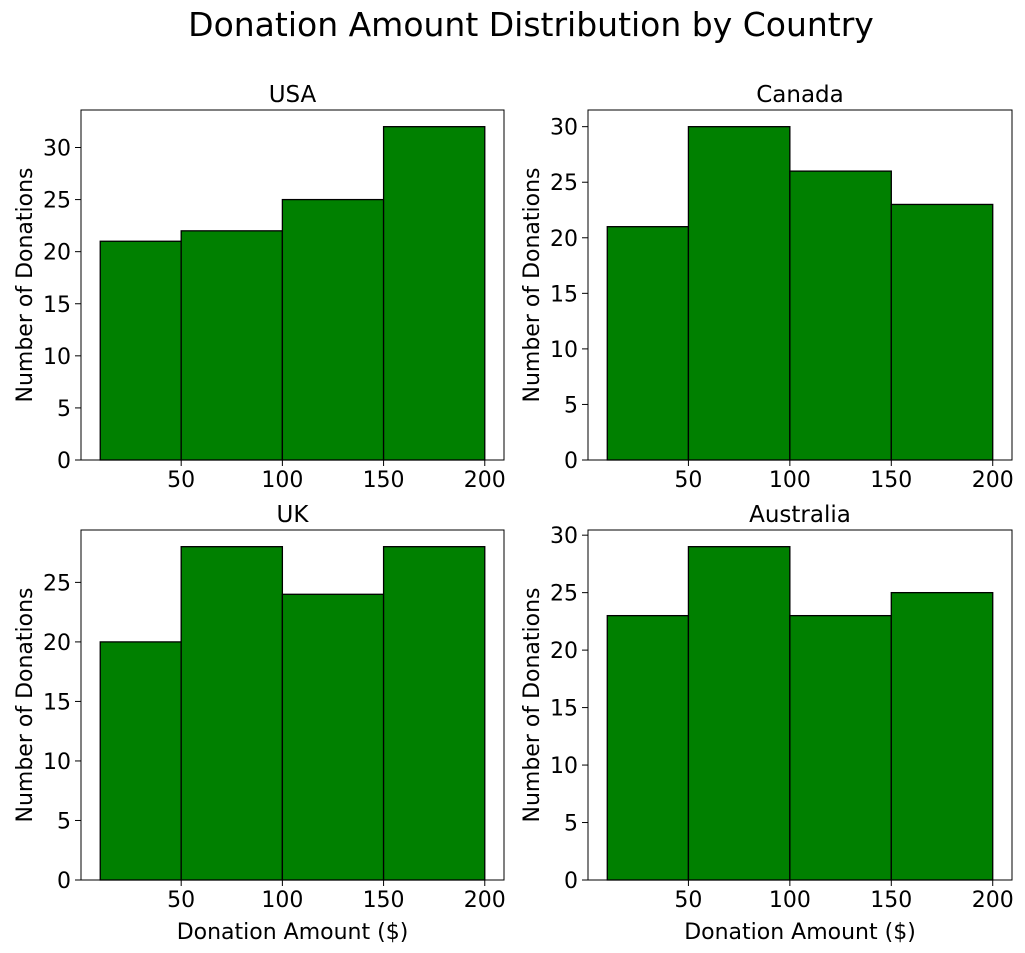 The width and height of the screenshot is (1025, 953). Describe the element at coordinates (57, 762) in the screenshot. I see `y-tick-label-uk-10: 10` at that location.